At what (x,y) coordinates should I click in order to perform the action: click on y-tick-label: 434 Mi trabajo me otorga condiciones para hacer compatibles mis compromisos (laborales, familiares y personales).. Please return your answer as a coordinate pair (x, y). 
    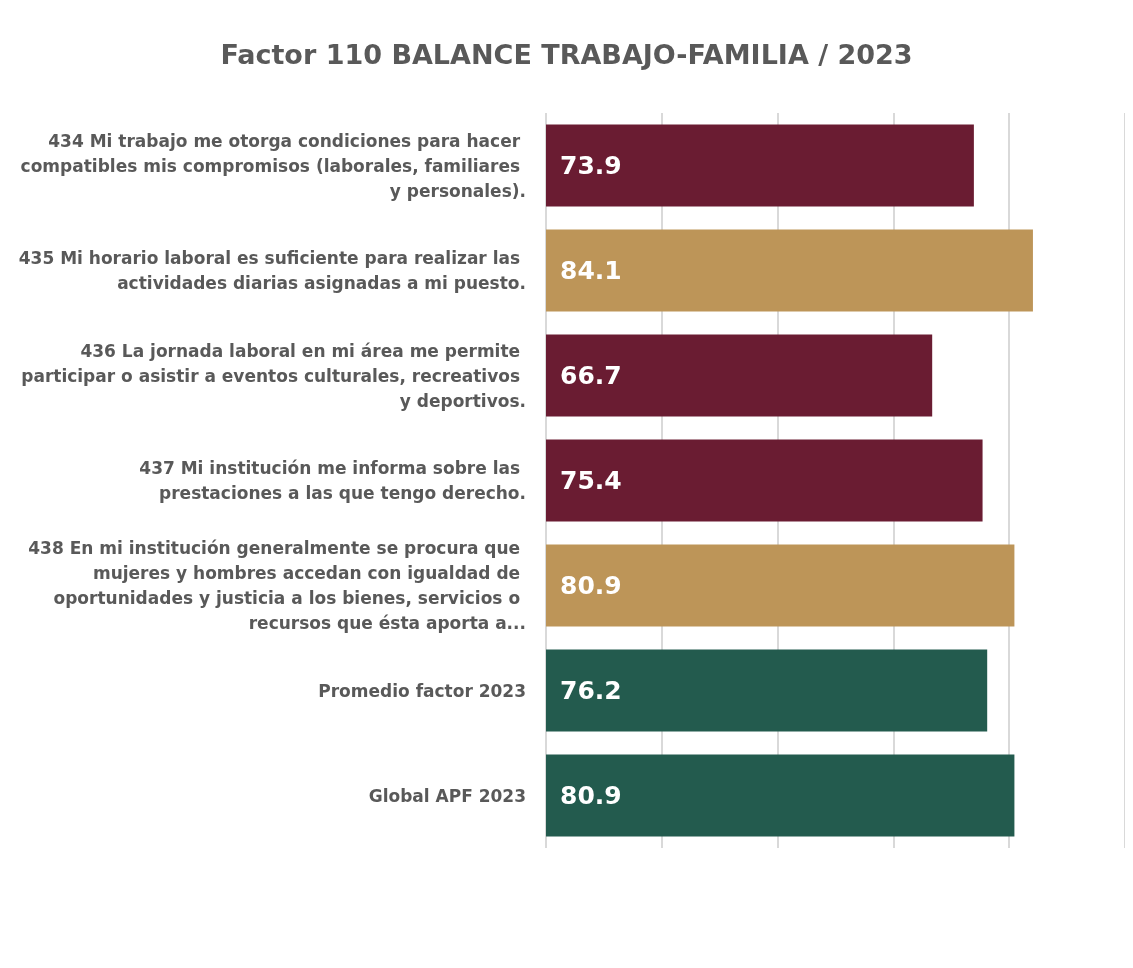
    Looking at the image, I should click on (273, 165).